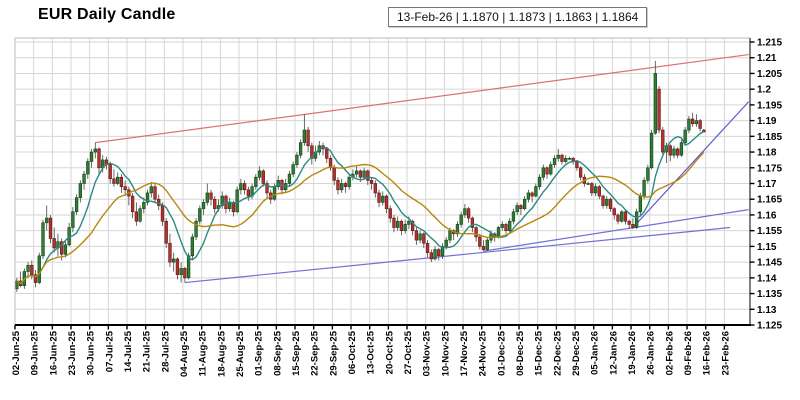 This screenshot has height=400, width=800. I want to click on y-tick-label: 1.13, so click(767, 310).